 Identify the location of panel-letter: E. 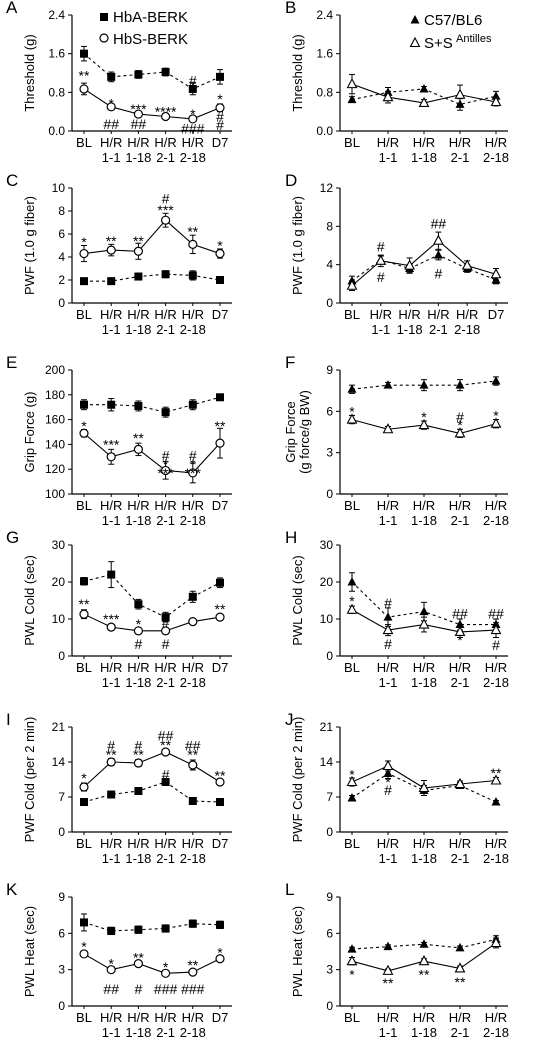
(11, 362).